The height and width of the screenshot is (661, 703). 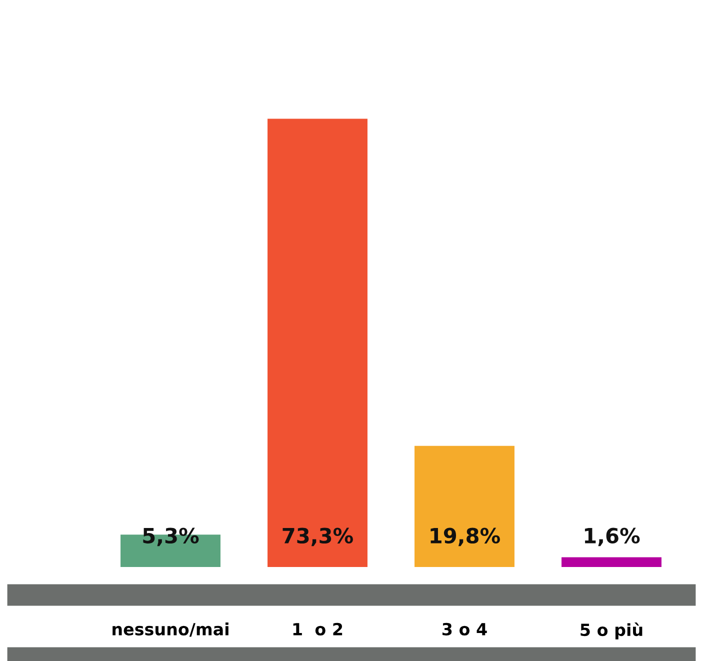 I want to click on x-tick-label: 5 o più, so click(x=611, y=631).